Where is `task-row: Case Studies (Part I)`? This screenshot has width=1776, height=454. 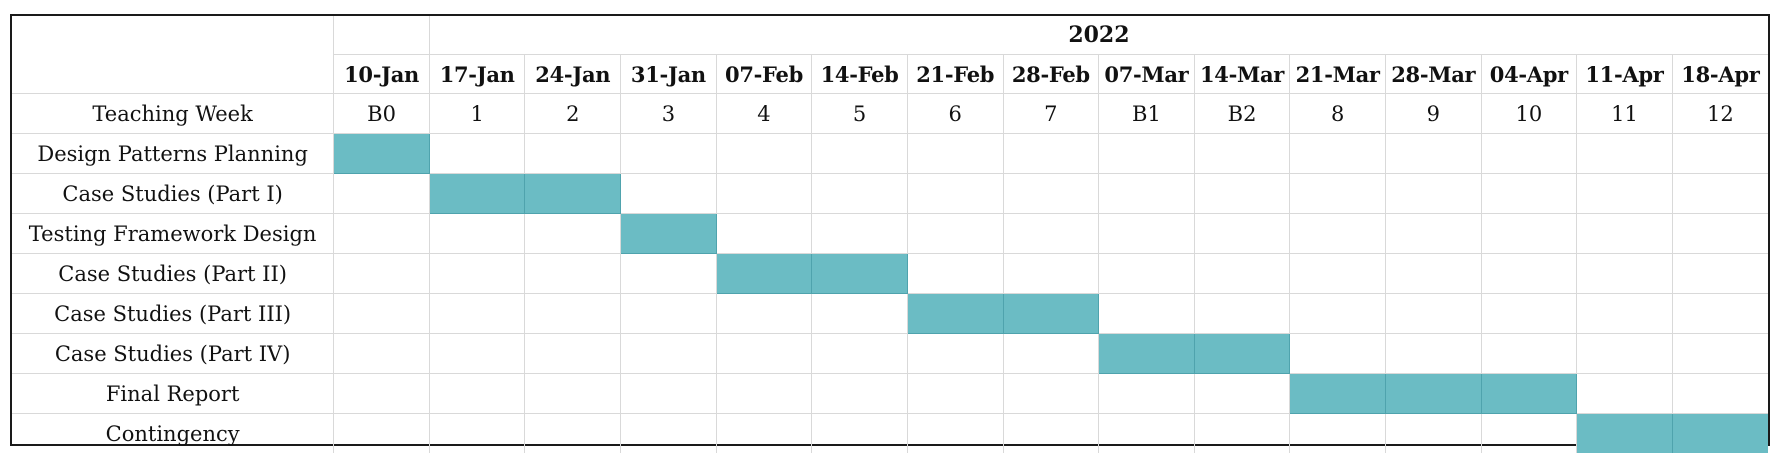 task-row: Case Studies (Part I) is located at coordinates (890, 193).